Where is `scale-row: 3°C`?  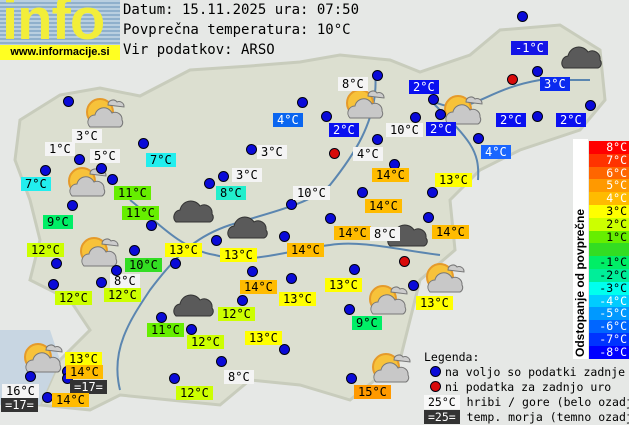
scale-row: 3°C is located at coordinates (609, 211).